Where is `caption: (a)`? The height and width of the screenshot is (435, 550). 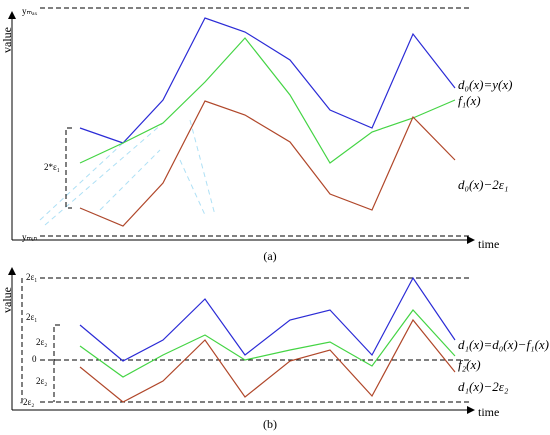 caption: (a) is located at coordinates (269, 256).